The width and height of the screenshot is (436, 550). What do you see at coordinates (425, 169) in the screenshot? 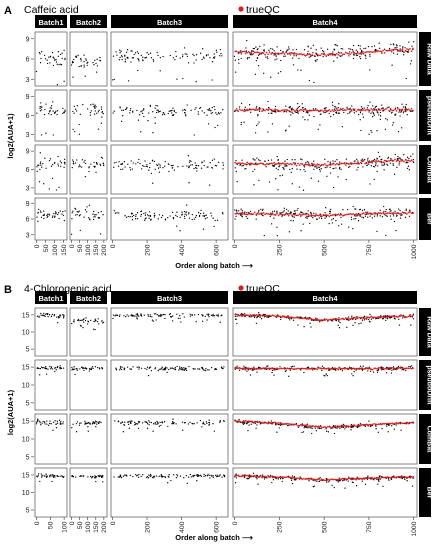
I see `method-strip` at bounding box center [425, 169].